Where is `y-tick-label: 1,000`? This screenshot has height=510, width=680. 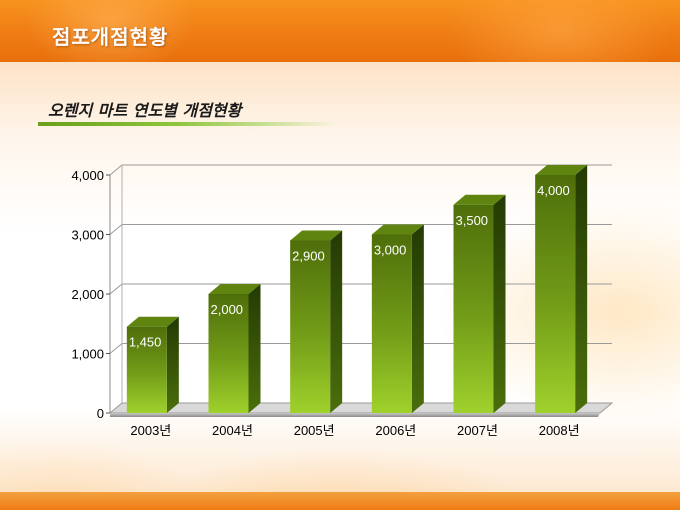 y-tick-label: 1,000 is located at coordinates (87, 354).